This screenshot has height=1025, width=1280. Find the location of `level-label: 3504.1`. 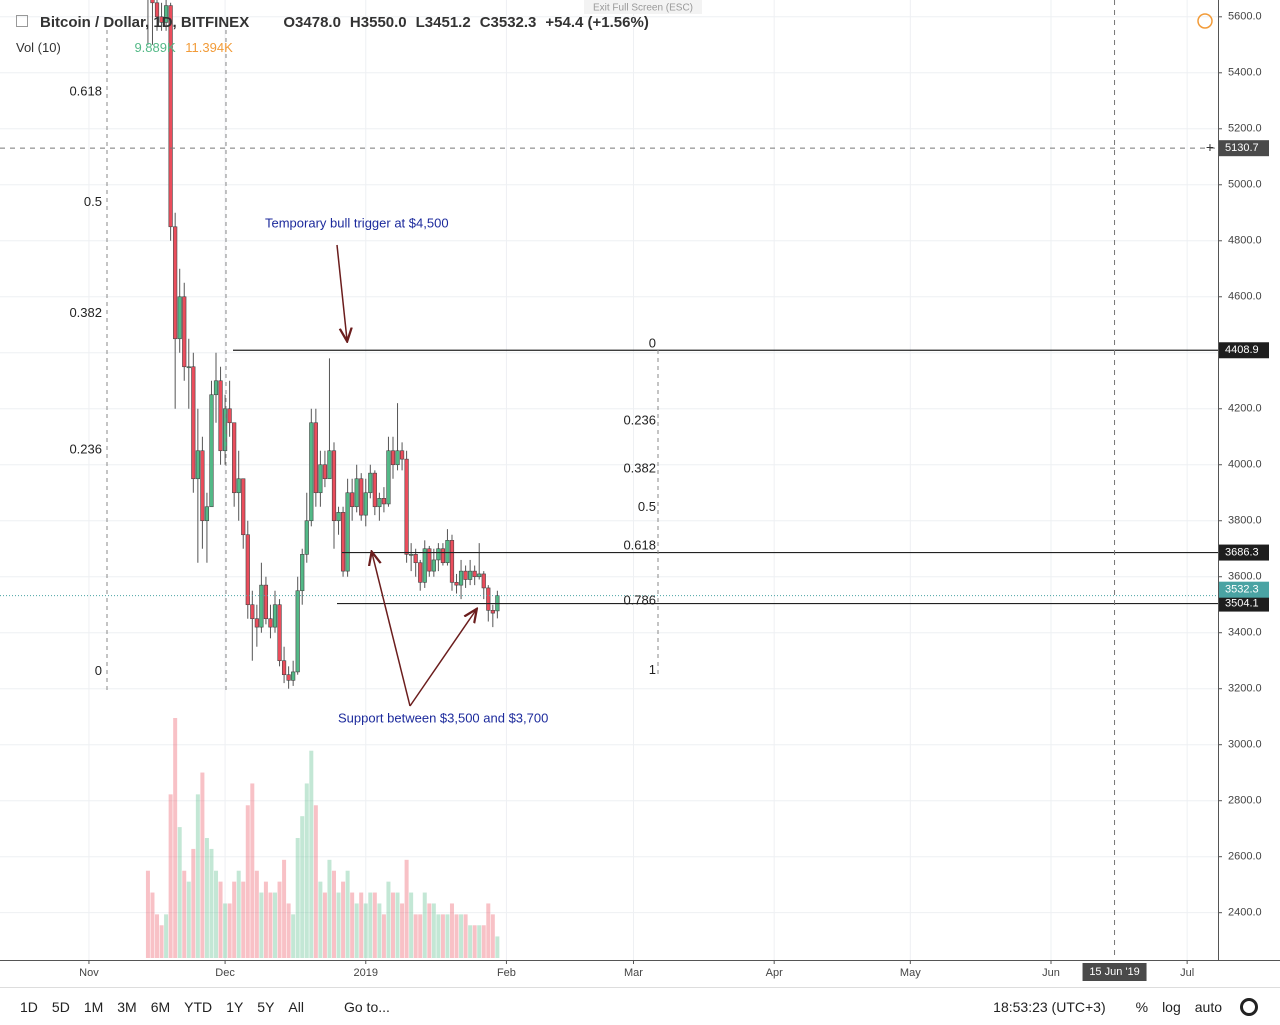

level-label: 3504.1 is located at coordinates (1242, 603).